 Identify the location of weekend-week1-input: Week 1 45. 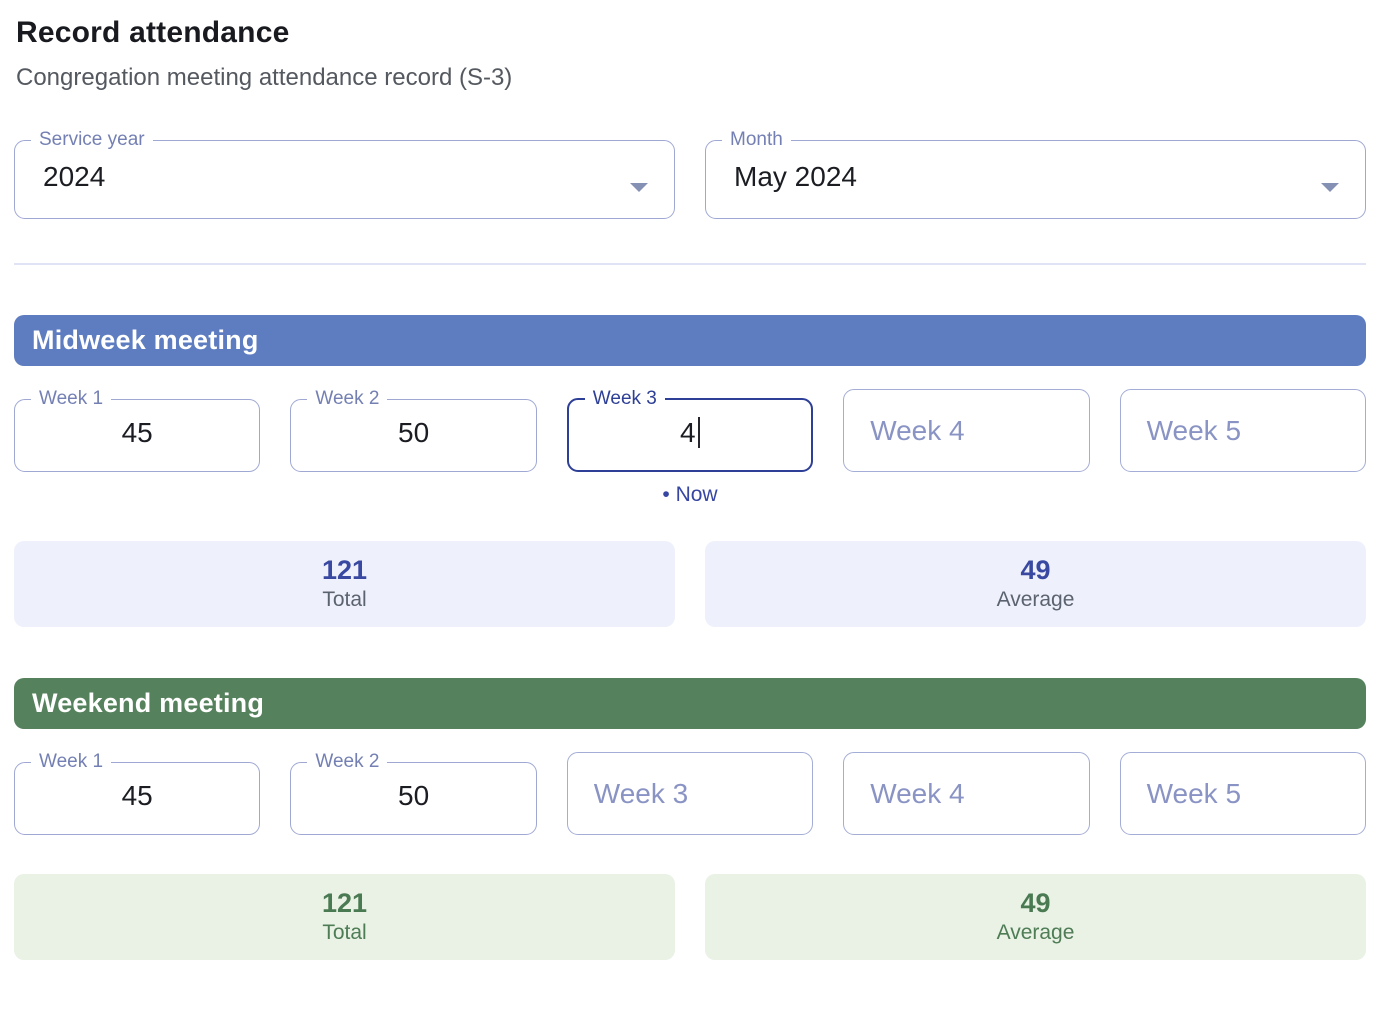
(137, 793).